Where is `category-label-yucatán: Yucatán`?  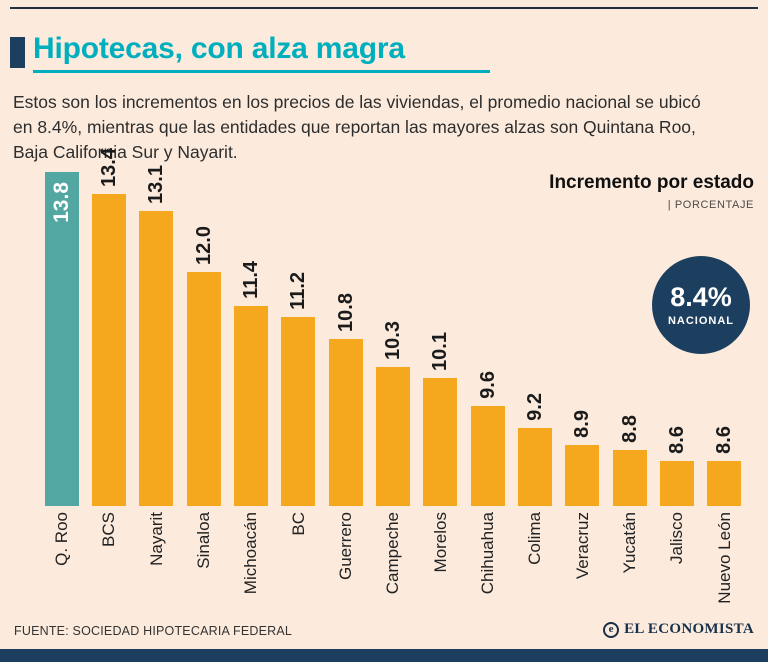 category-label-yucatán: Yucatán is located at coordinates (630, 543).